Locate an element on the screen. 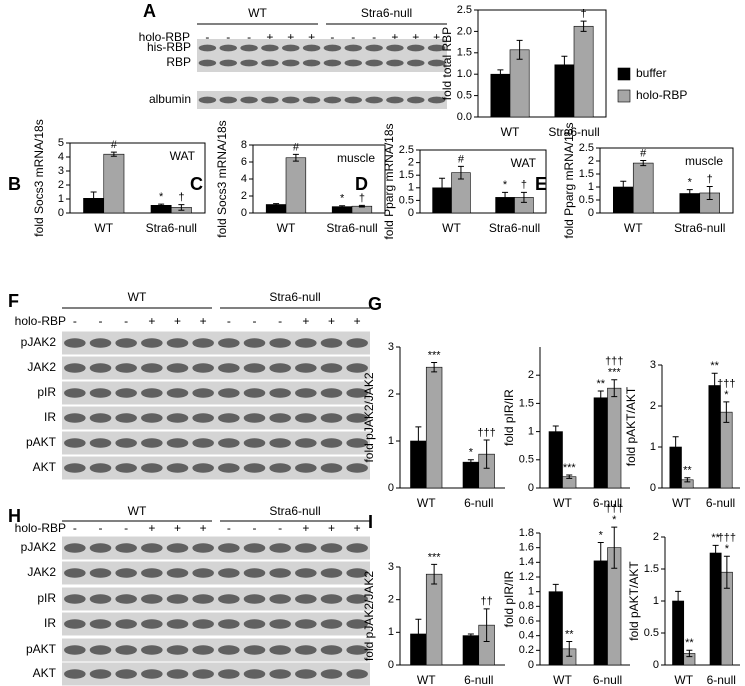 The height and width of the screenshot is (686, 745). row-label: AKT is located at coordinates (45, 673).